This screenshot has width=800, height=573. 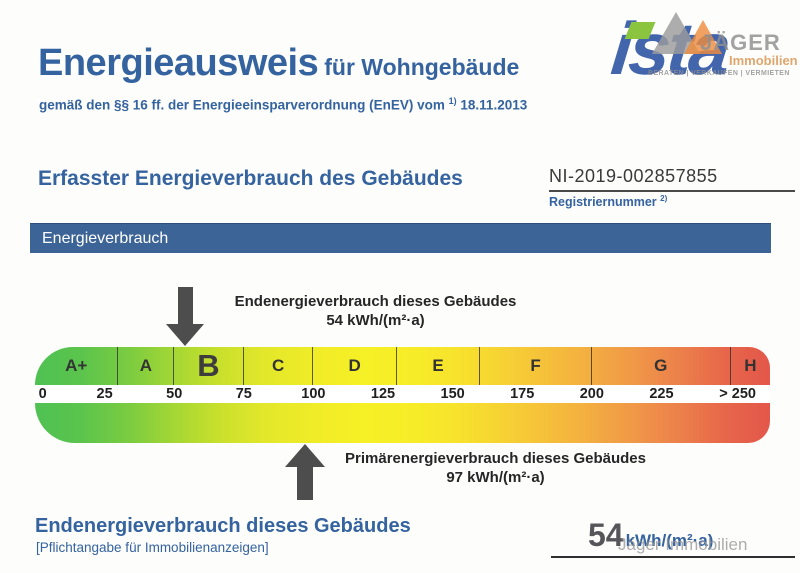 What do you see at coordinates (673, 557) in the screenshot?
I see `footer-divider-line` at bounding box center [673, 557].